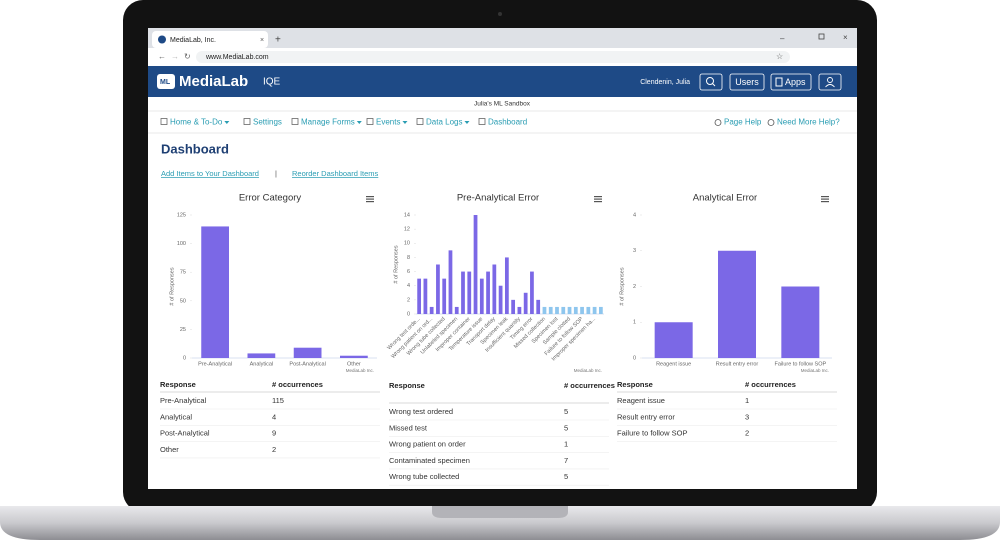 The width and height of the screenshot is (1000, 546). I want to click on apps-button-label: Apps, so click(795, 82).